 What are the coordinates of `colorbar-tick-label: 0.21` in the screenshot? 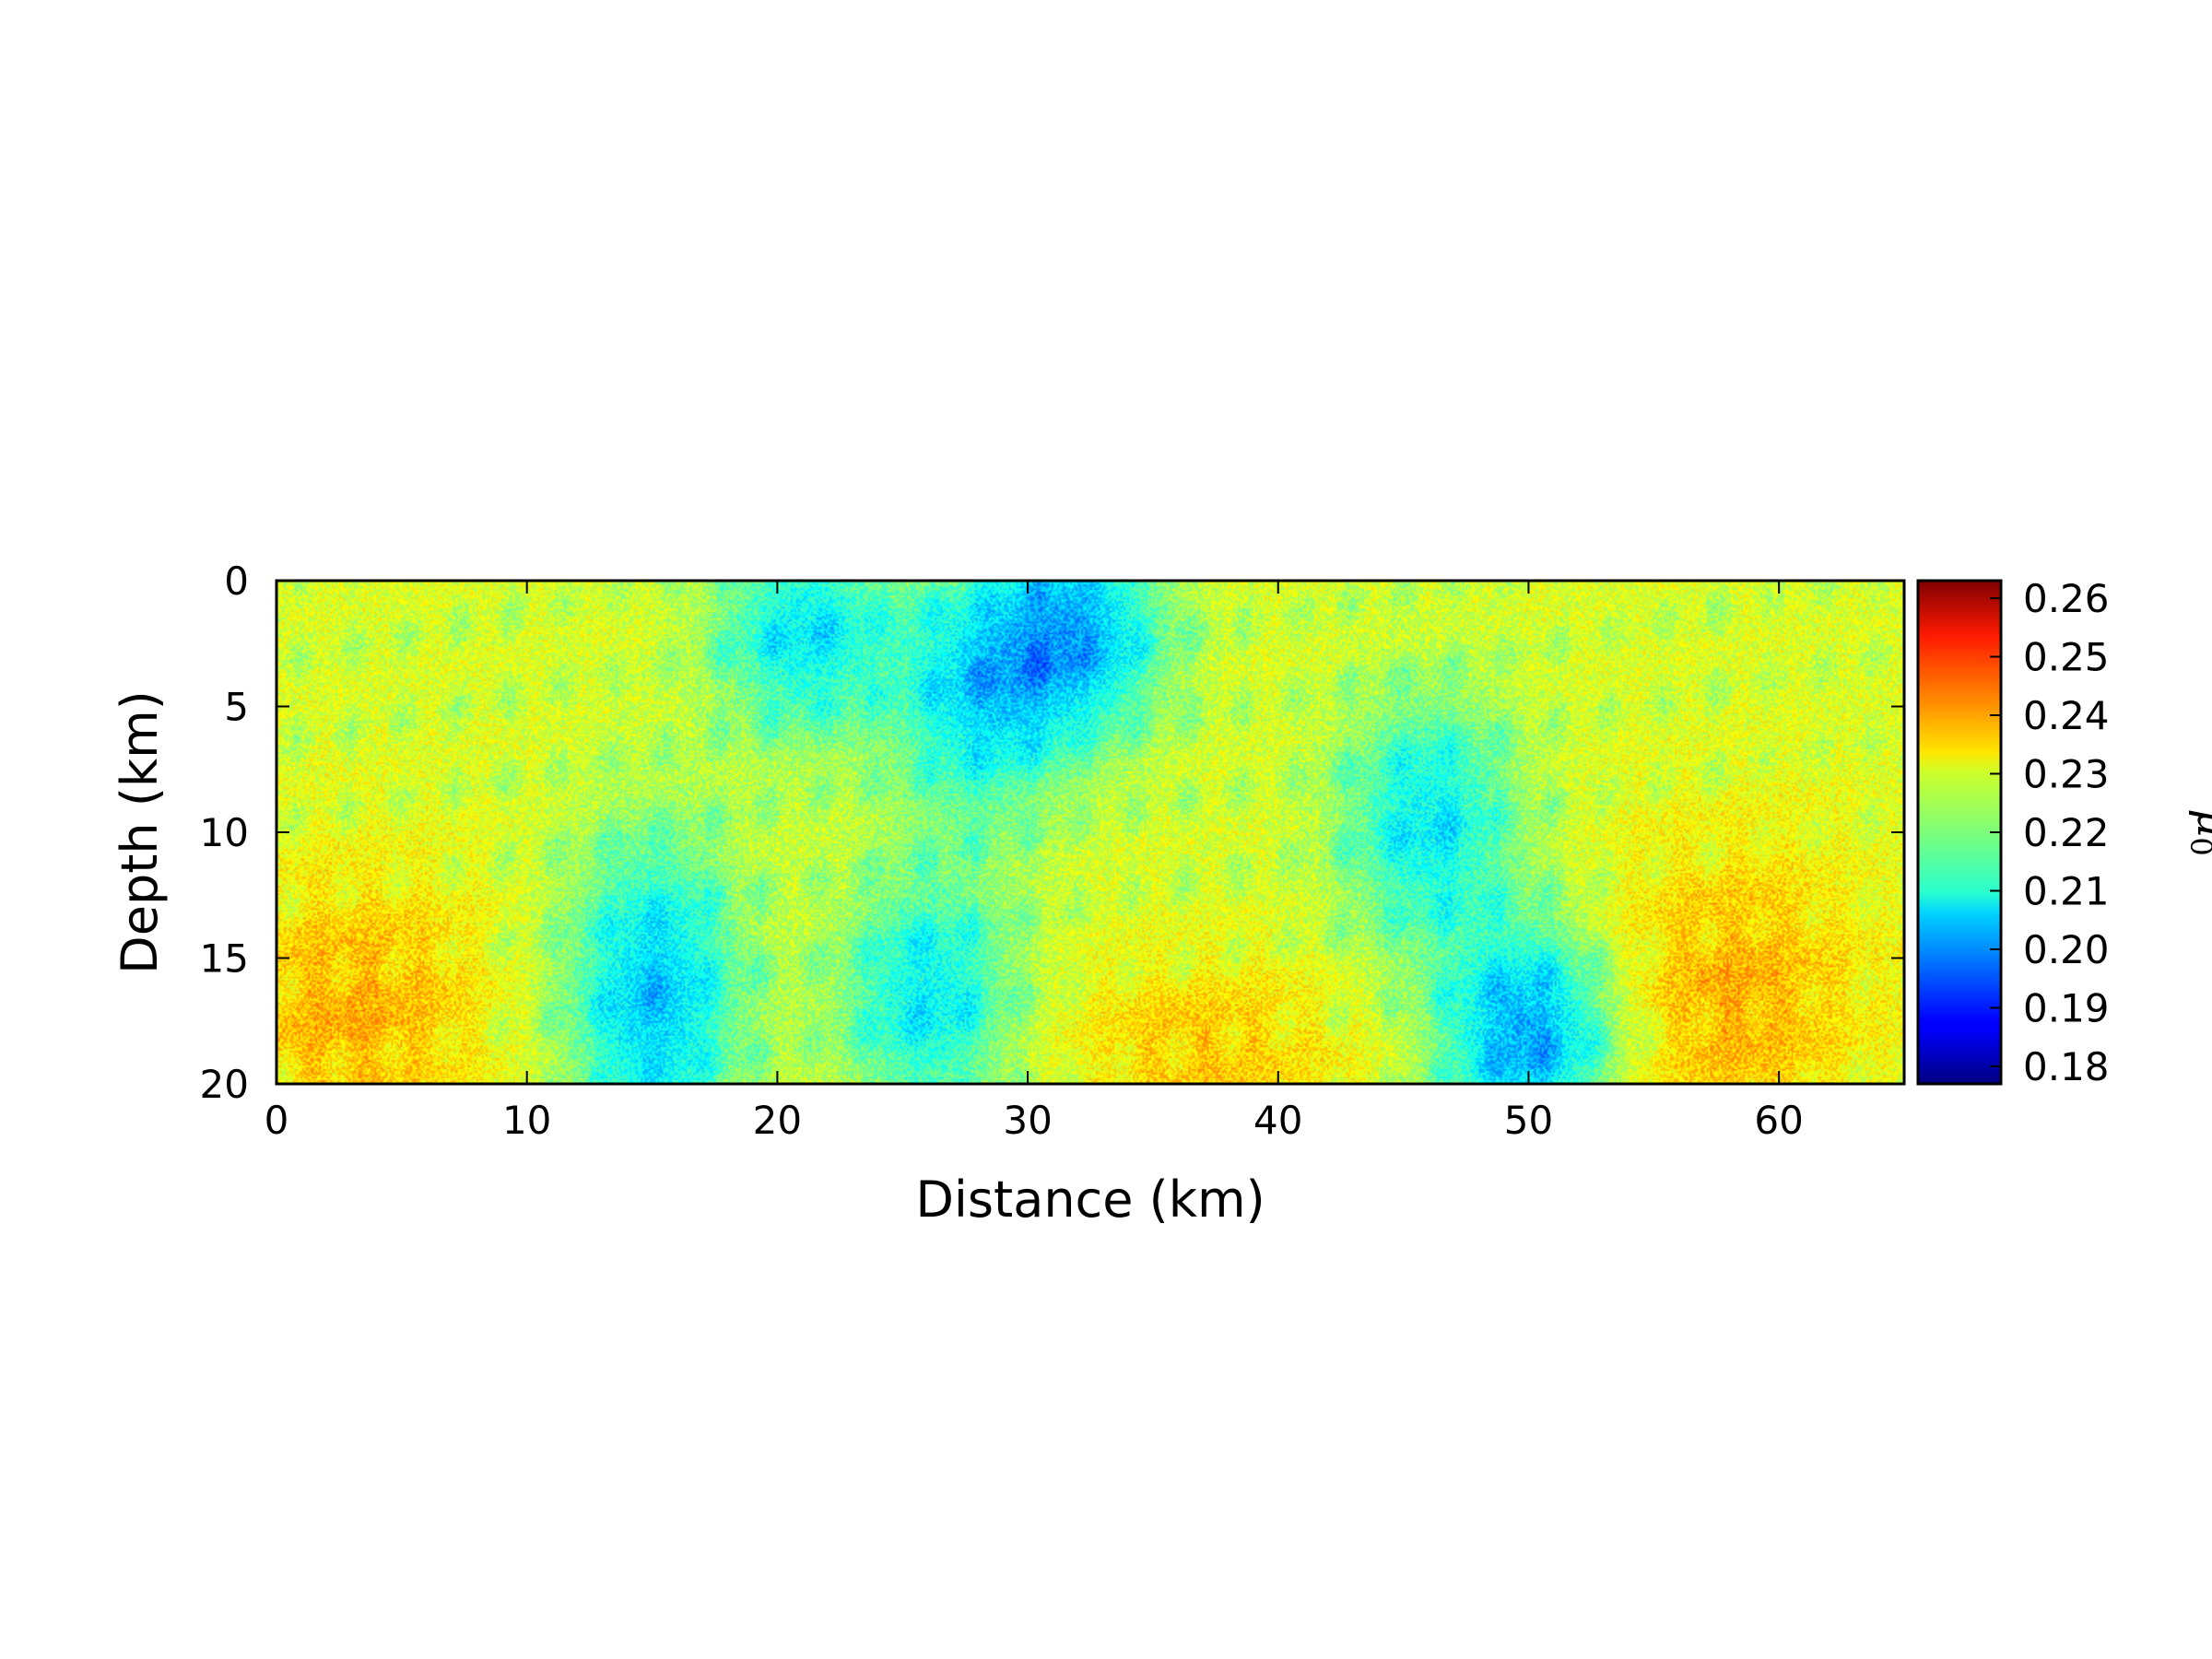 It's located at (2066, 890).